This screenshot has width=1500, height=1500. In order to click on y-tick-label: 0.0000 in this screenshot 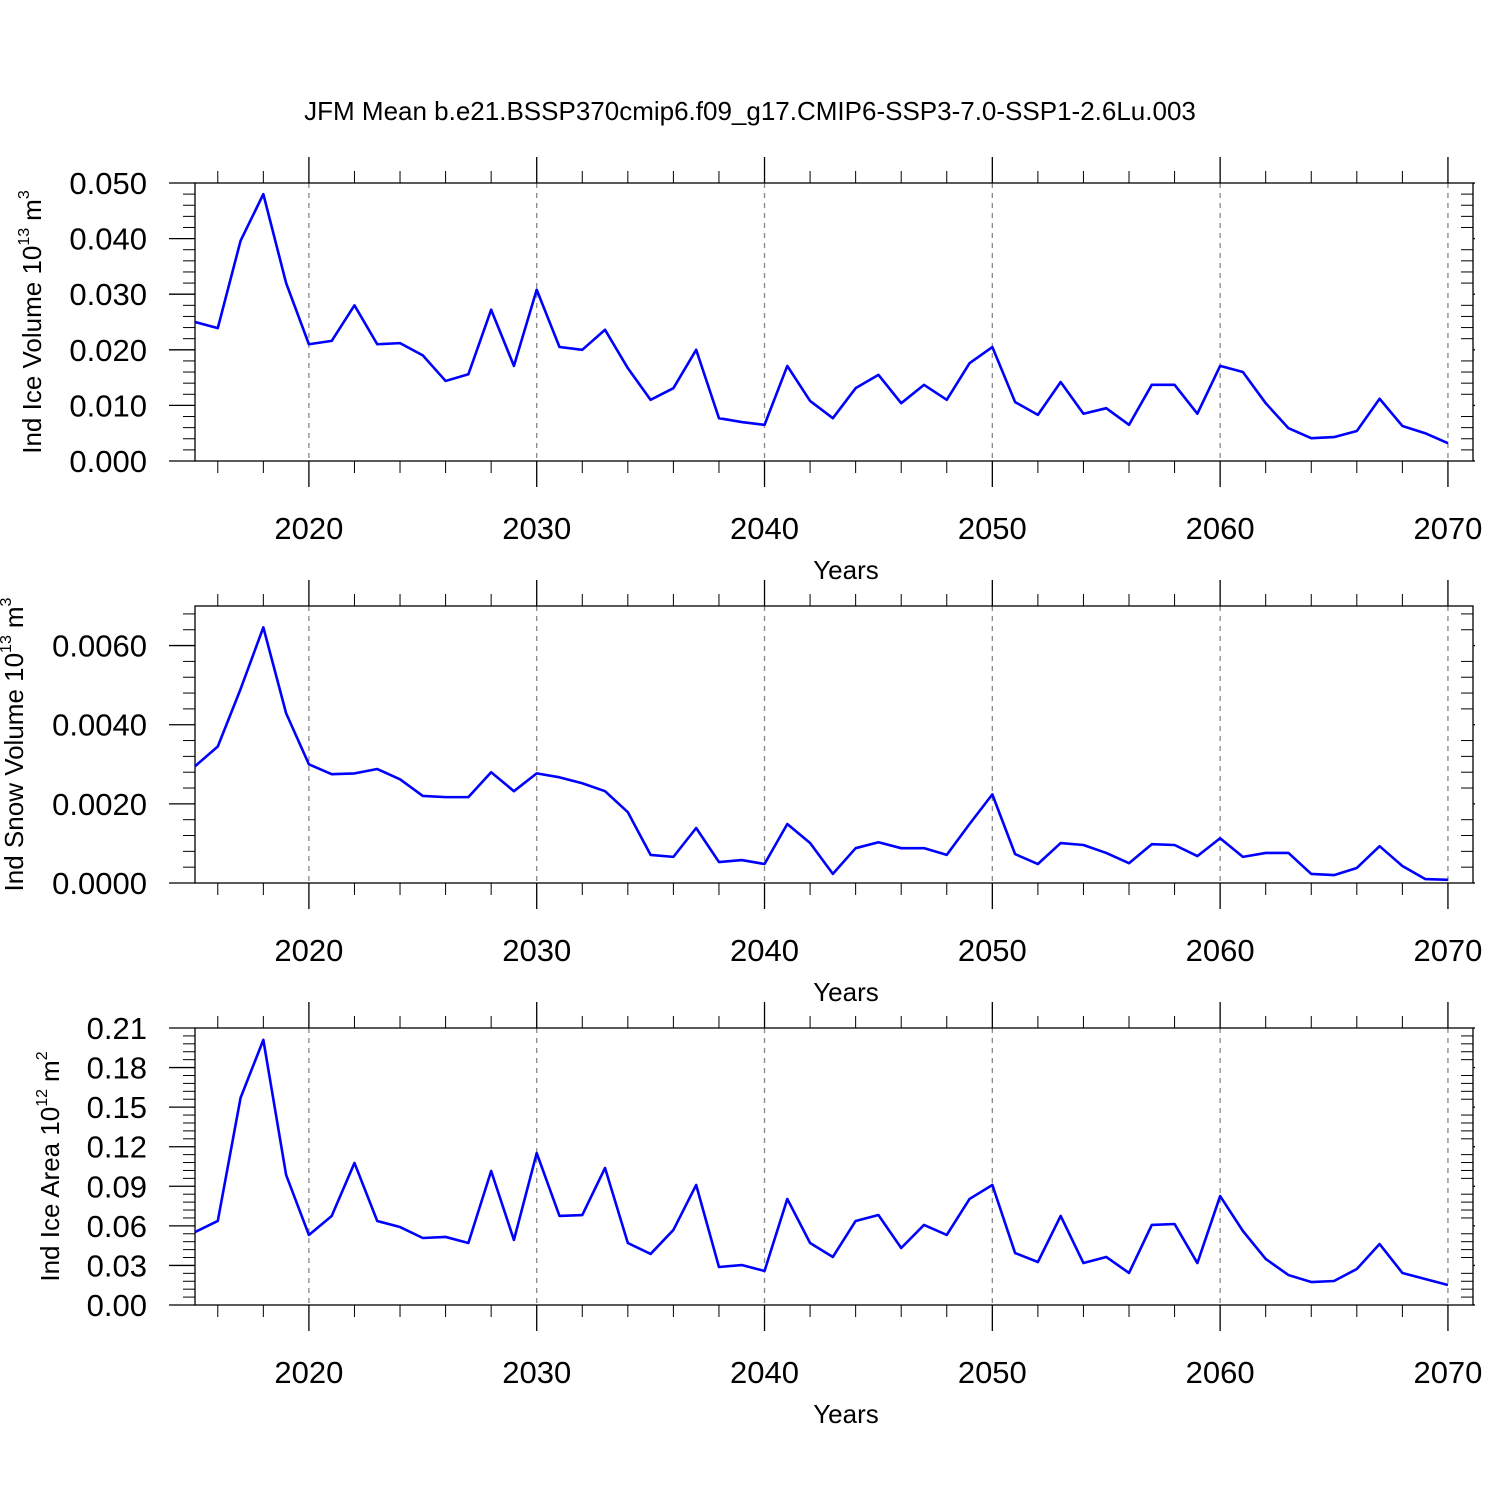, I will do `click(99, 883)`.